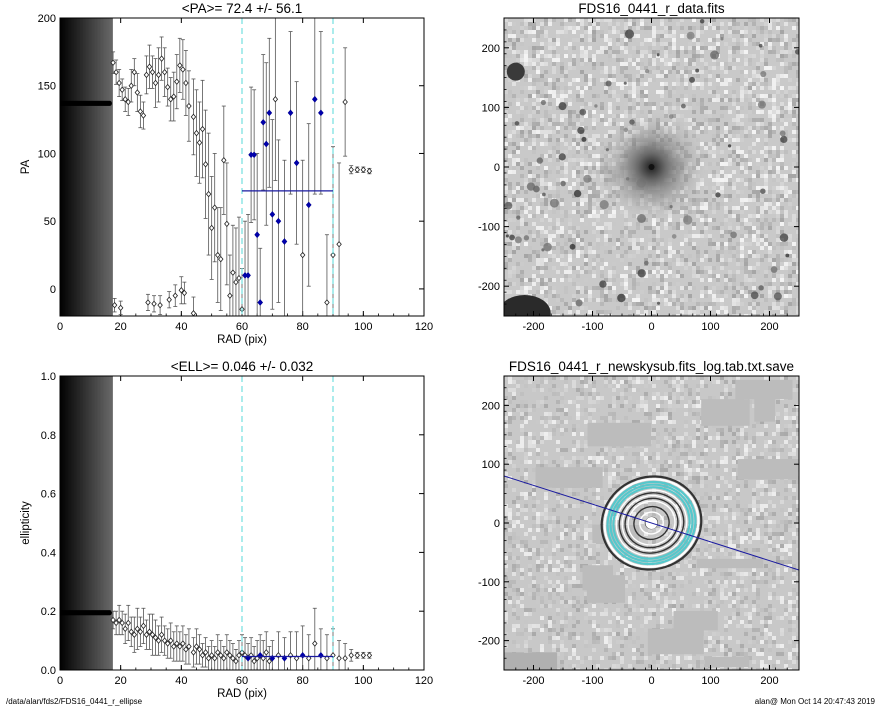 The image size is (885, 708). What do you see at coordinates (48, 377) in the screenshot?
I see `y-tick-label: 1.0` at bounding box center [48, 377].